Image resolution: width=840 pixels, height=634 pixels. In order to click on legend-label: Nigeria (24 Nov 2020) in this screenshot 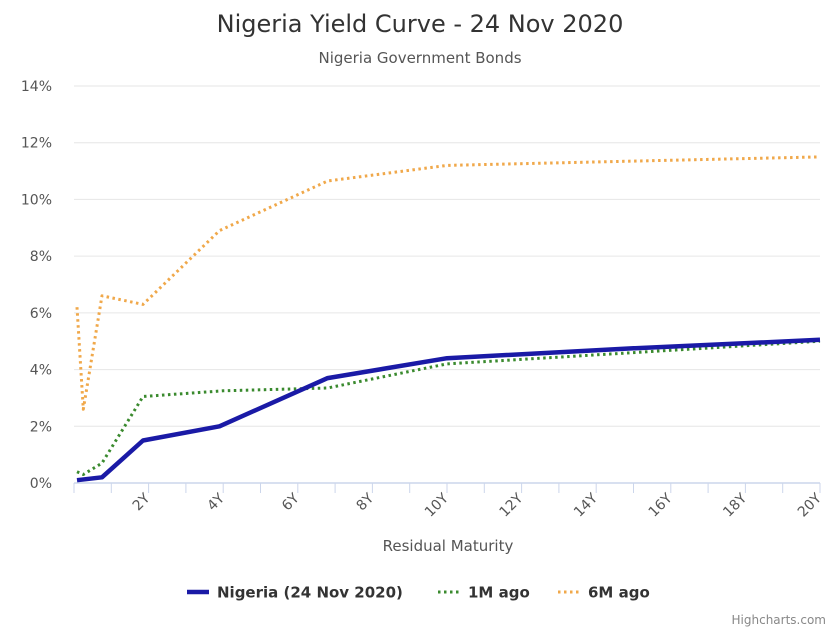, I will do `click(310, 593)`.